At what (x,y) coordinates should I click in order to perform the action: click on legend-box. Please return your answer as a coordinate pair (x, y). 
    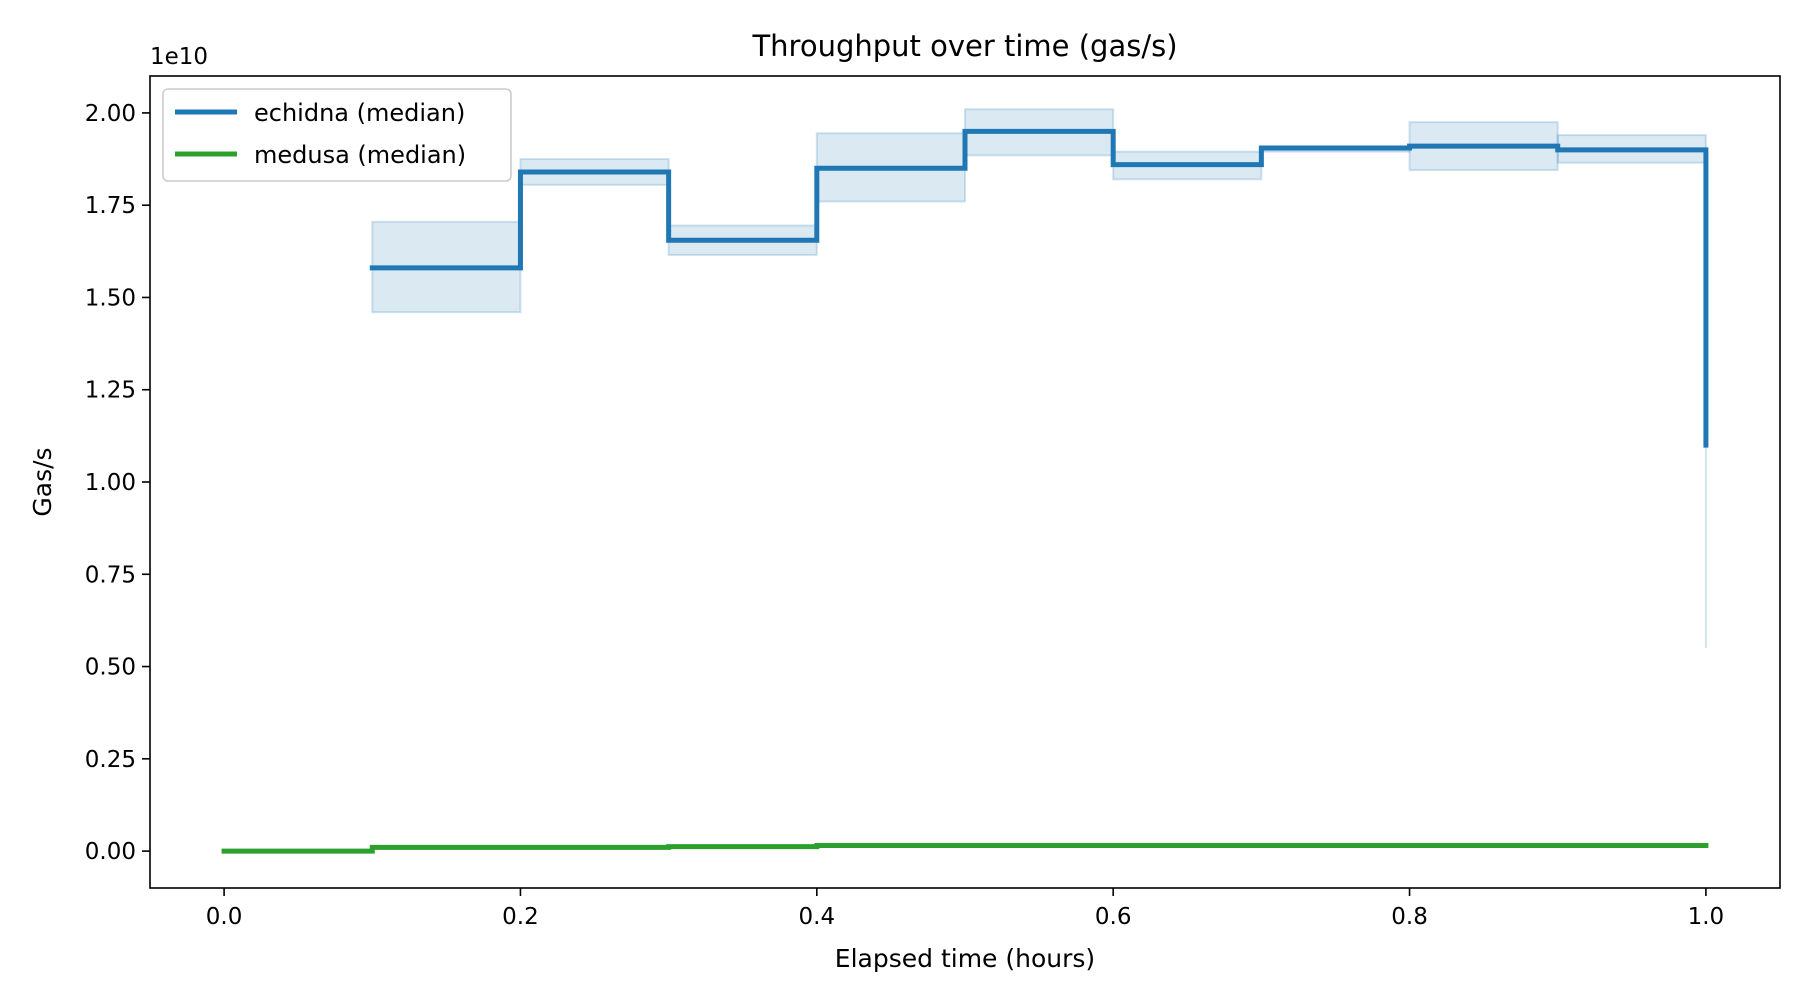
    Looking at the image, I should click on (337, 135).